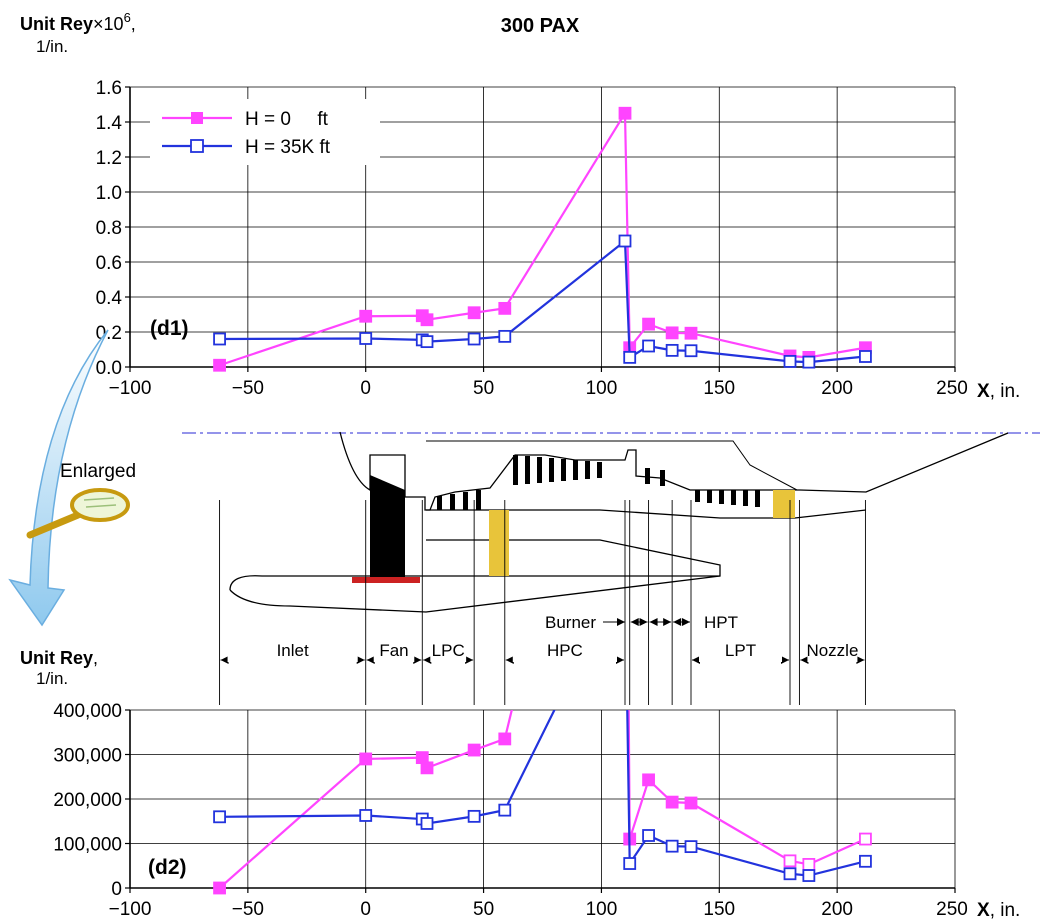 The image size is (1045, 924). Describe the element at coordinates (1005, 910) in the screenshot. I see `chart-d2-xlabel-unit: , in.` at that location.